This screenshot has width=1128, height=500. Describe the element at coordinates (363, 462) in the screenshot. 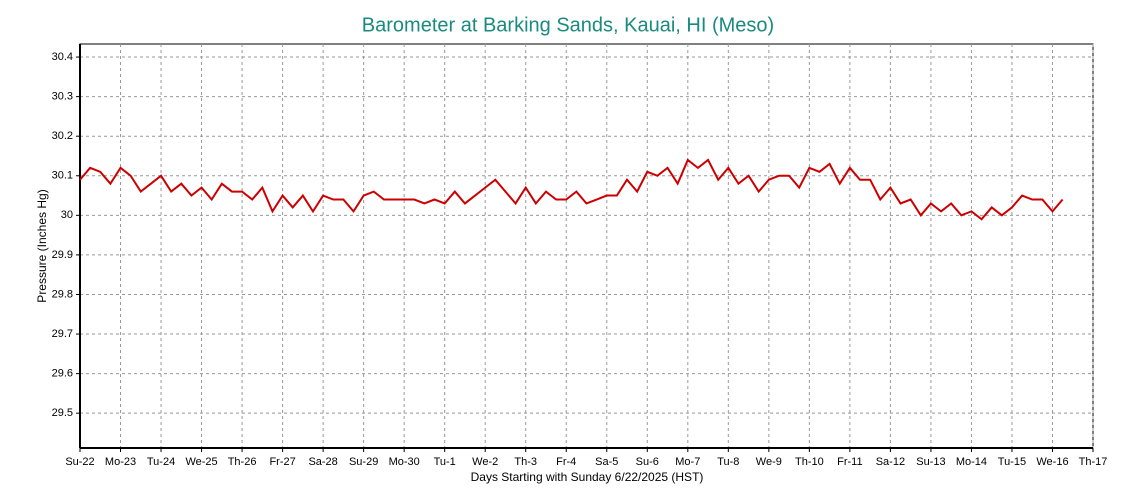

I see `x-tick-label: Su-29` at that location.